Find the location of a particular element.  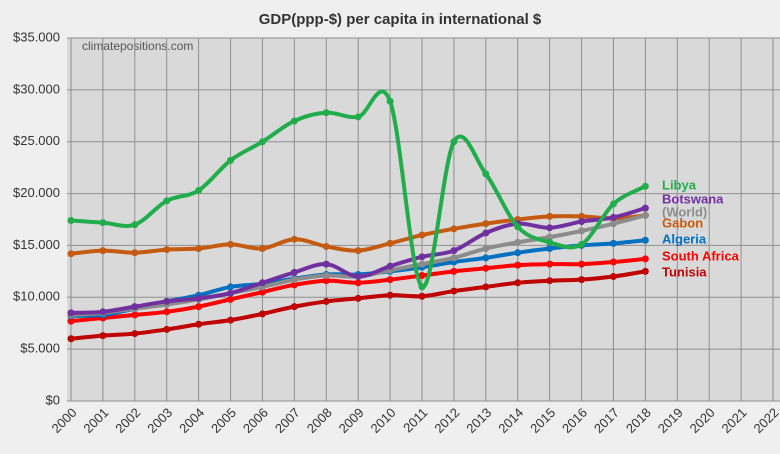

x-tick-label: 2014 is located at coordinates (510, 420).